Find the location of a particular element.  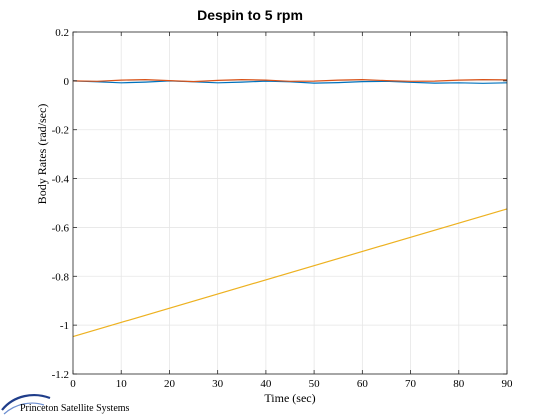

company-name: Princeton Satellite Systems is located at coordinates (75, 408).